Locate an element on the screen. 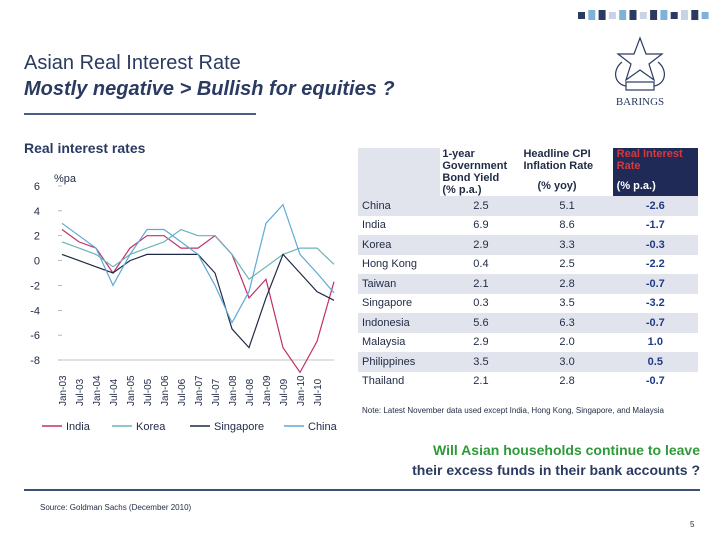  y-tick-label: 4 is located at coordinates (37, 212).